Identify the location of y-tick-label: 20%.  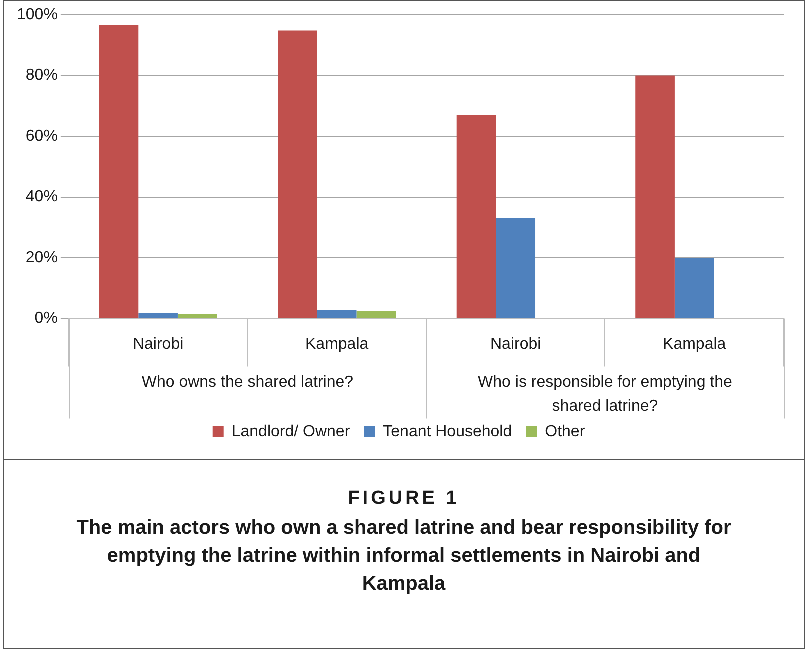
(42, 257).